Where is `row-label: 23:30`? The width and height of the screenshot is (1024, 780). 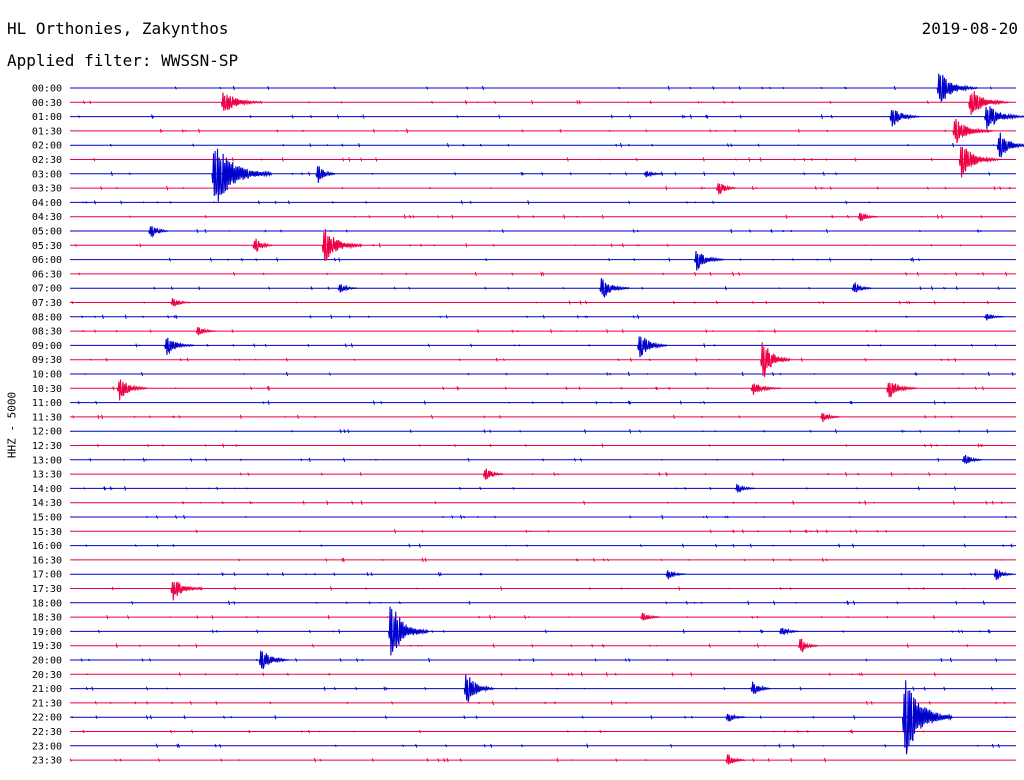
row-label: 23:30 is located at coordinates (47, 761).